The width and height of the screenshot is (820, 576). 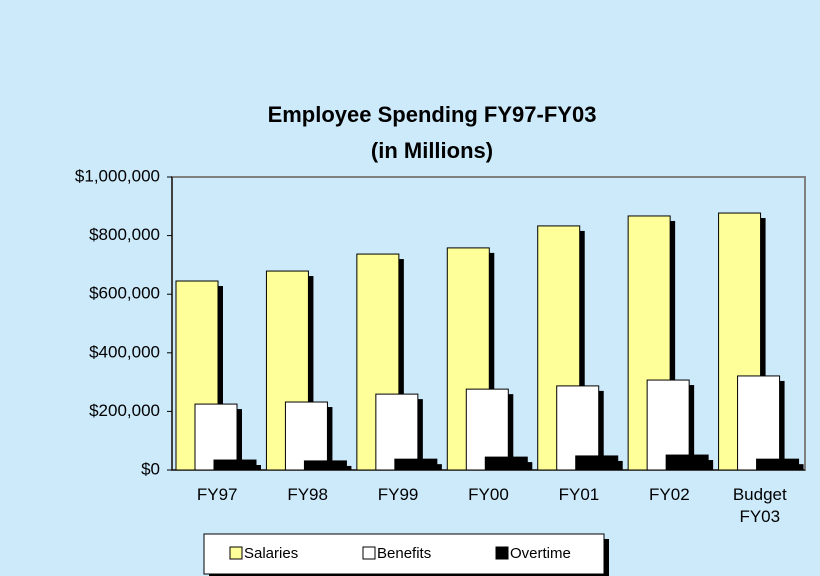 I want to click on y-tick-label: $400,000, so click(x=124, y=351).